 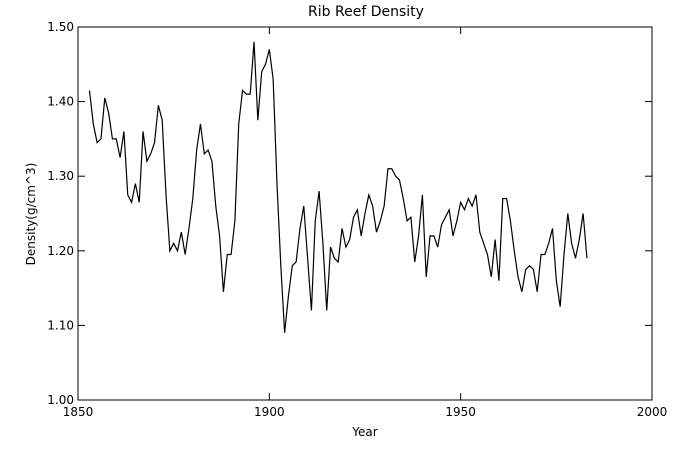 What do you see at coordinates (269, 412) in the screenshot?
I see `x-tick-label: 1900` at bounding box center [269, 412].